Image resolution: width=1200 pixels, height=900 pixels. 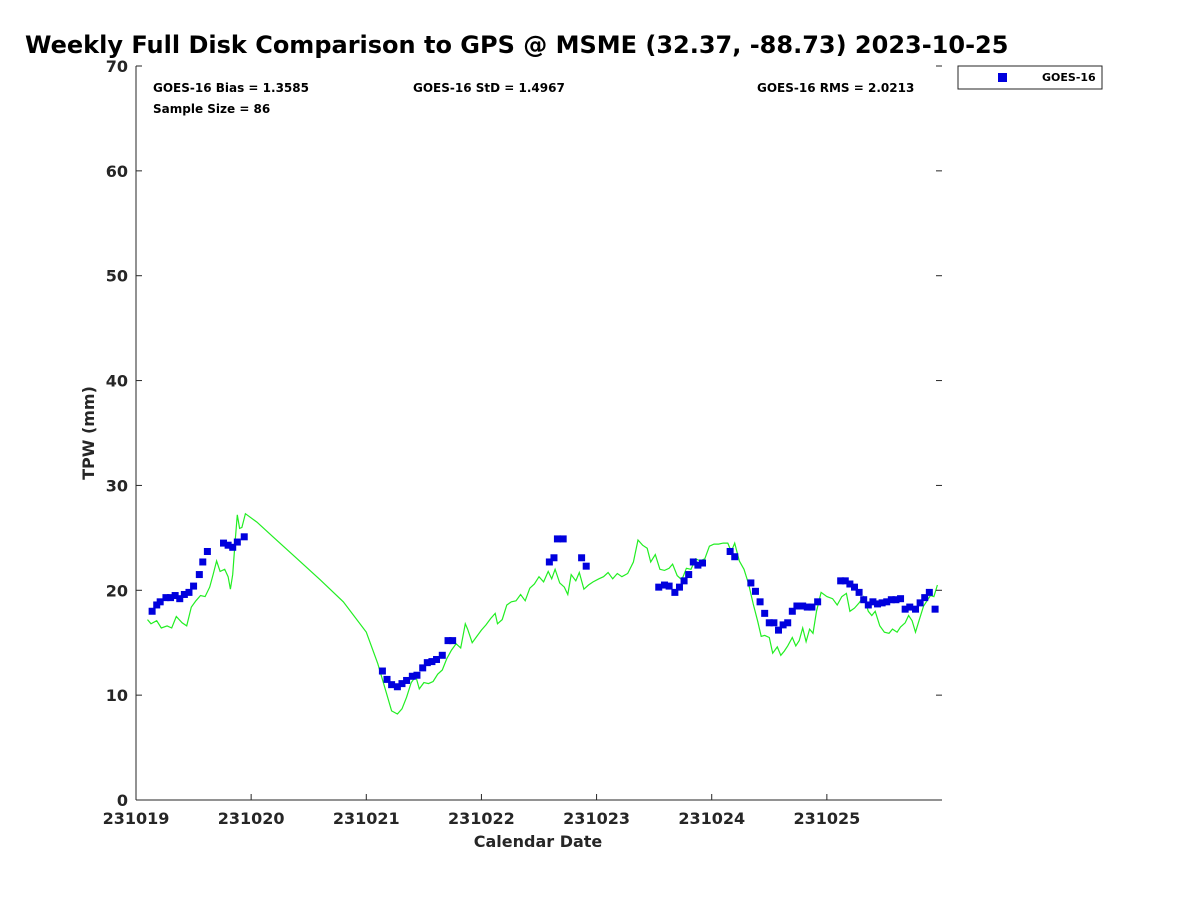 I want to click on x-axis-label: Calendar Date, so click(x=538, y=841).